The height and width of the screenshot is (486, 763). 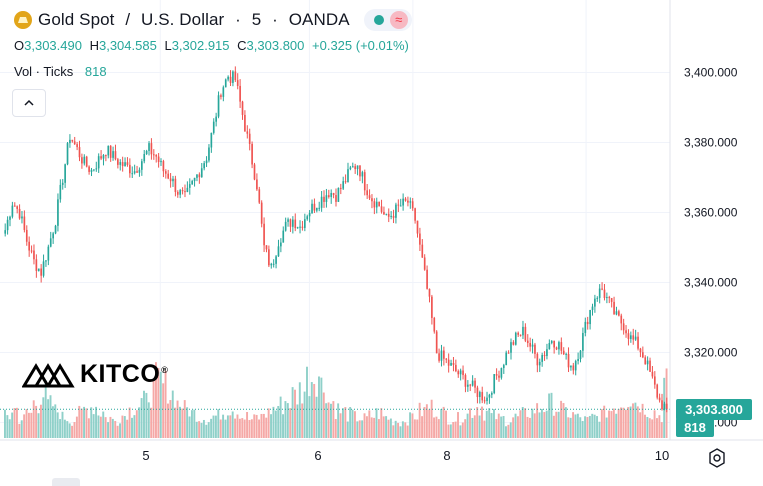 What do you see at coordinates (405, 455) in the screenshot?
I see `time-axis: 5 6 8 10` at bounding box center [405, 455].